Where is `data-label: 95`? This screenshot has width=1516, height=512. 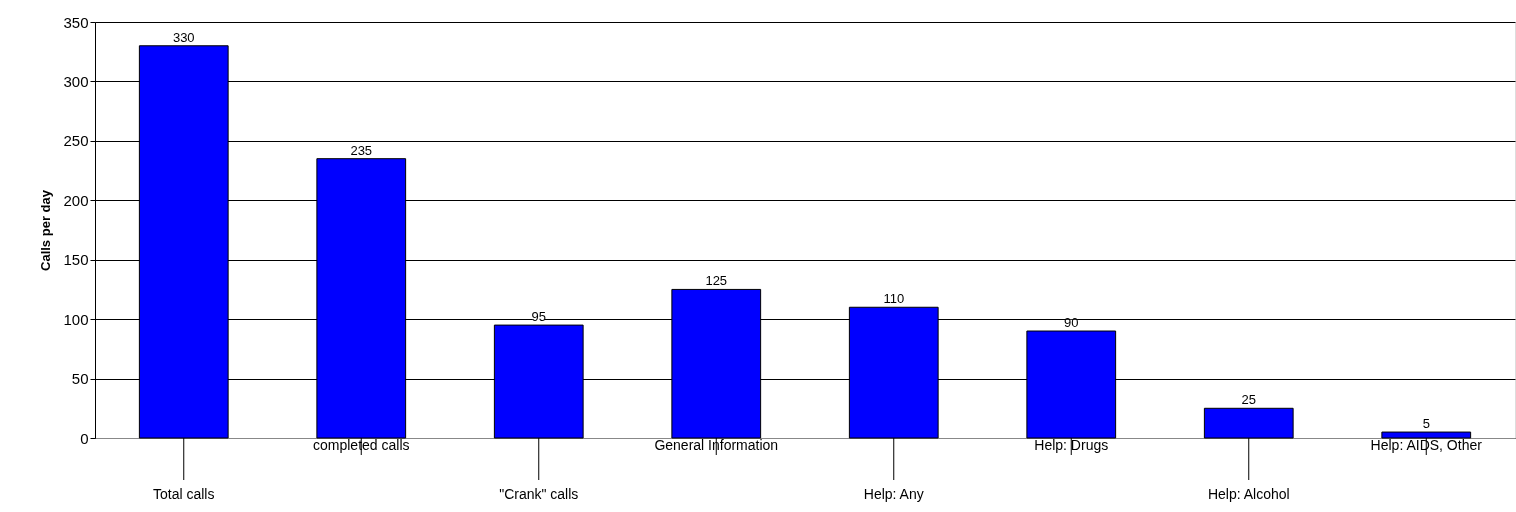
data-label: 95 is located at coordinates (538, 317).